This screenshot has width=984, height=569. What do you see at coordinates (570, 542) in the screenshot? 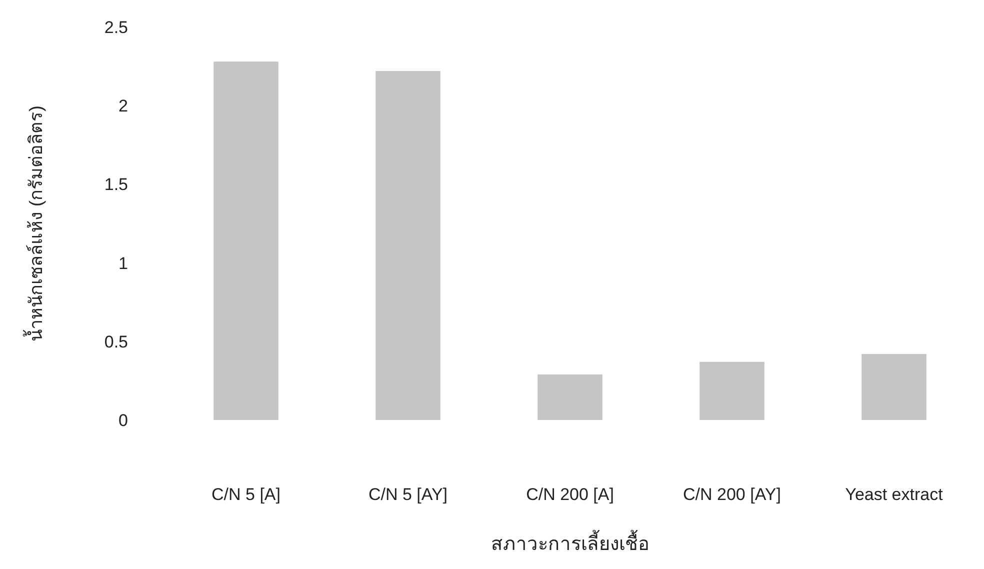
I see `x-axis-title: สภาวะการเลี้ยงเชื้อ` at bounding box center [570, 542].